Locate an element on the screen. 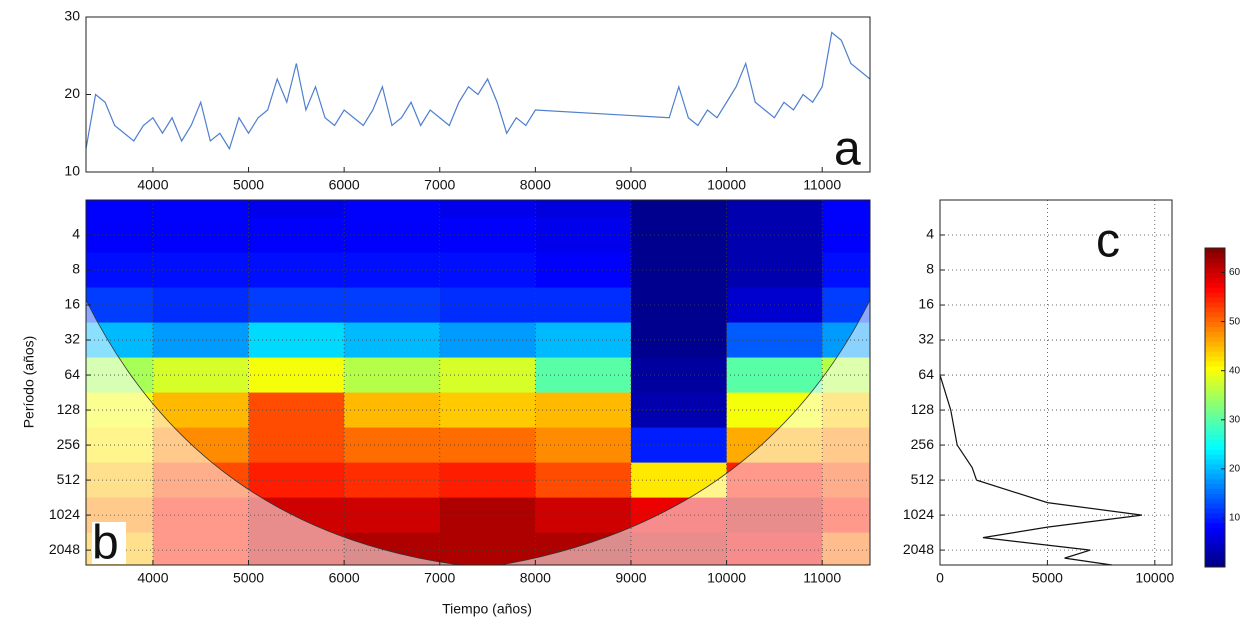 The image size is (1249, 624). x-tick-label: 8000 is located at coordinates (535, 185).